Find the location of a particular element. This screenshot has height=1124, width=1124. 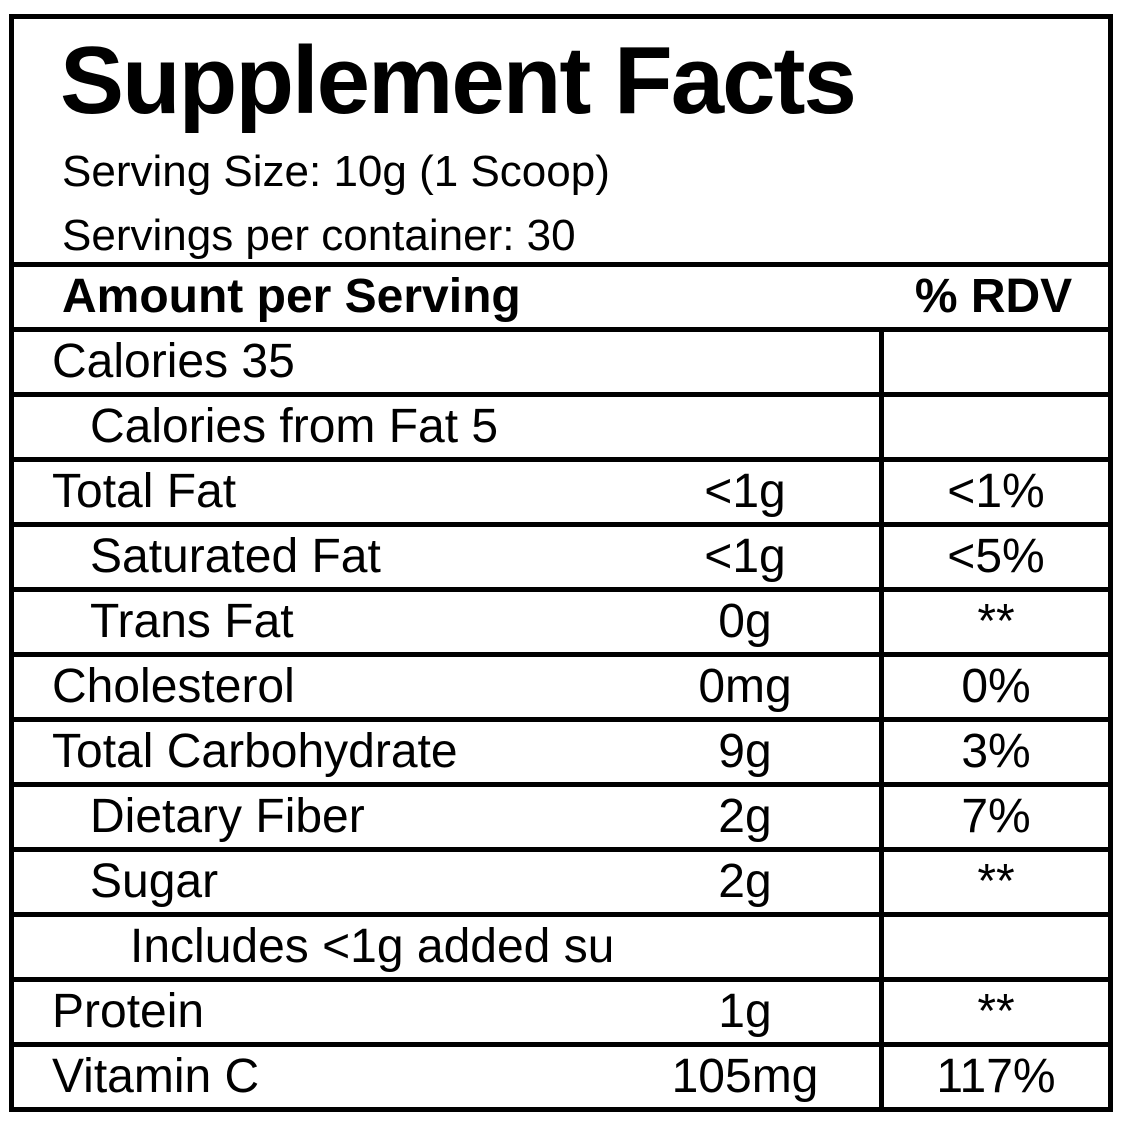

table-row-protein: Protein 1g ** is located at coordinates (561, 1009).